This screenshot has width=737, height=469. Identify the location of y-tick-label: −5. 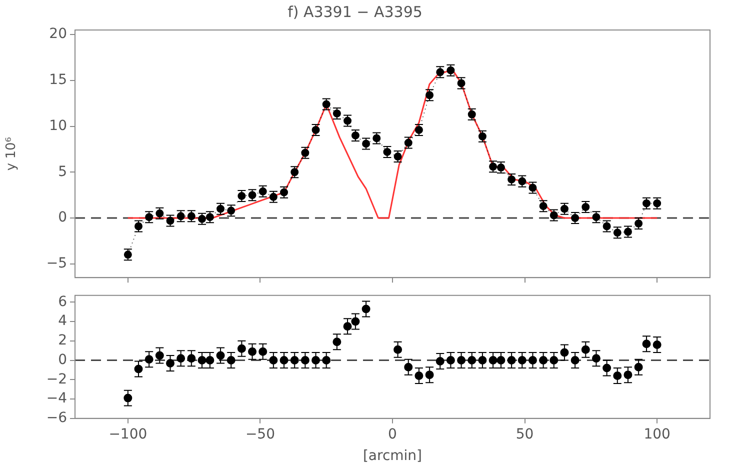
(56, 263).